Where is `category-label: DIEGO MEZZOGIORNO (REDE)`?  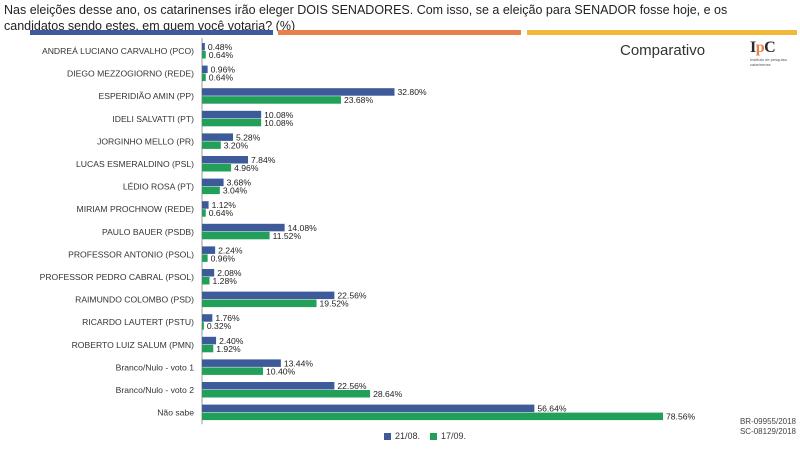
category-label: DIEGO MEZZOGIORNO (REDE) is located at coordinates (130, 74).